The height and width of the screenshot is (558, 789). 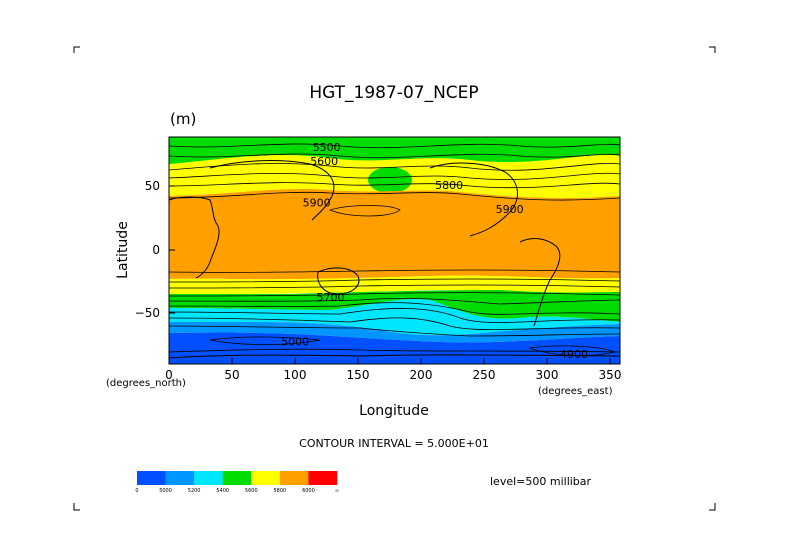 I want to click on colorbar: 0 5000 5200 5400 5600 5800 6000 ∞, so click(x=237, y=482).